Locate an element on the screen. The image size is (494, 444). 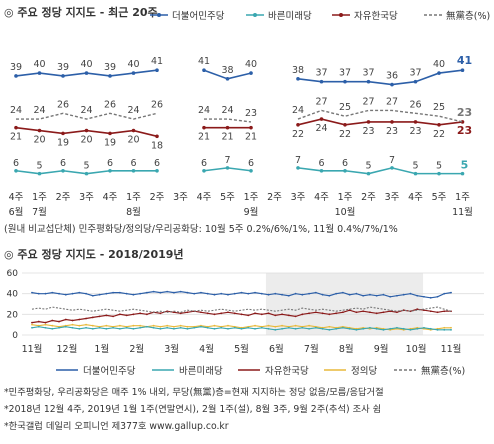
data-label: 21 is located at coordinates (227, 137).